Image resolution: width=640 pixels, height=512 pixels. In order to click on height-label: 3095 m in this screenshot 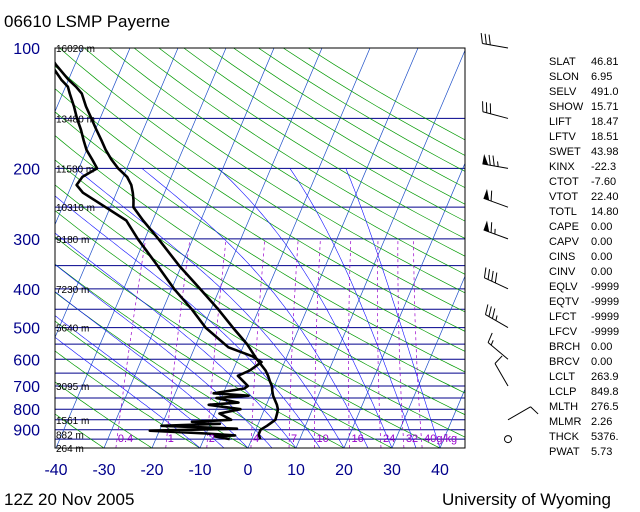, I will do `click(72, 387)`.